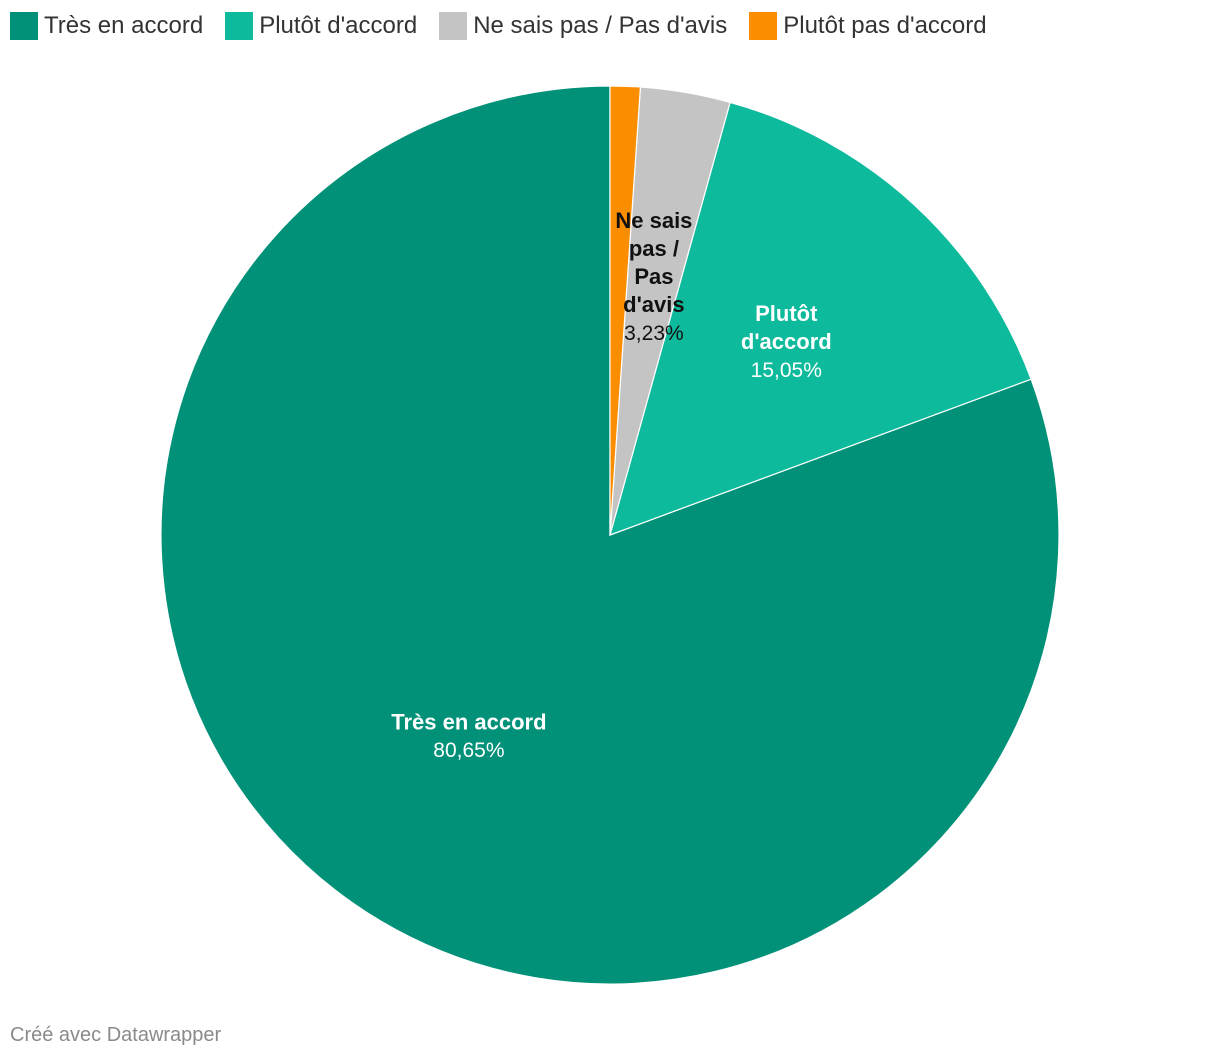 This screenshot has width=1220, height=1062. I want to click on footer-credit: Créé avec Datawrapper, so click(116, 1035).